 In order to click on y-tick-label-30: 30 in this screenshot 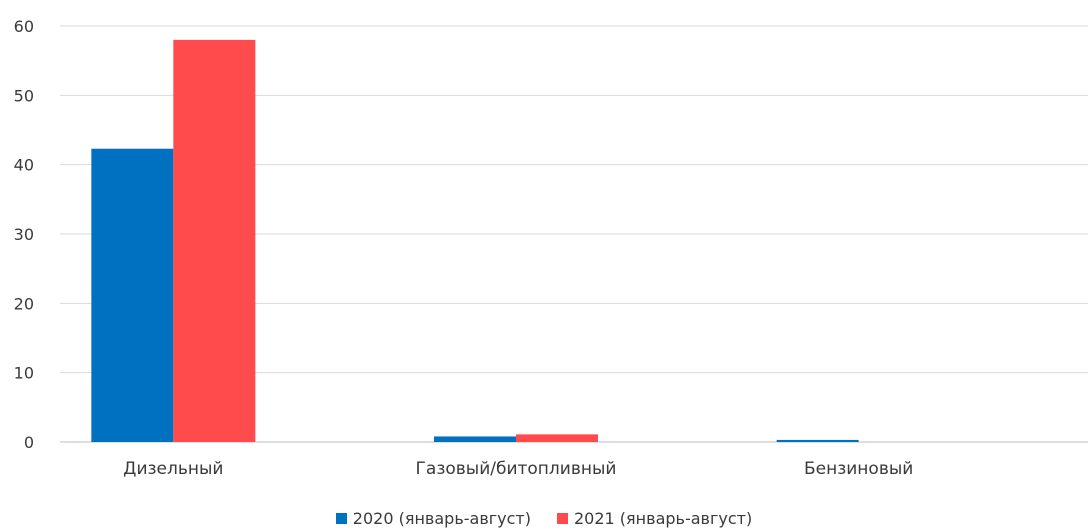, I will do `click(24, 234)`.